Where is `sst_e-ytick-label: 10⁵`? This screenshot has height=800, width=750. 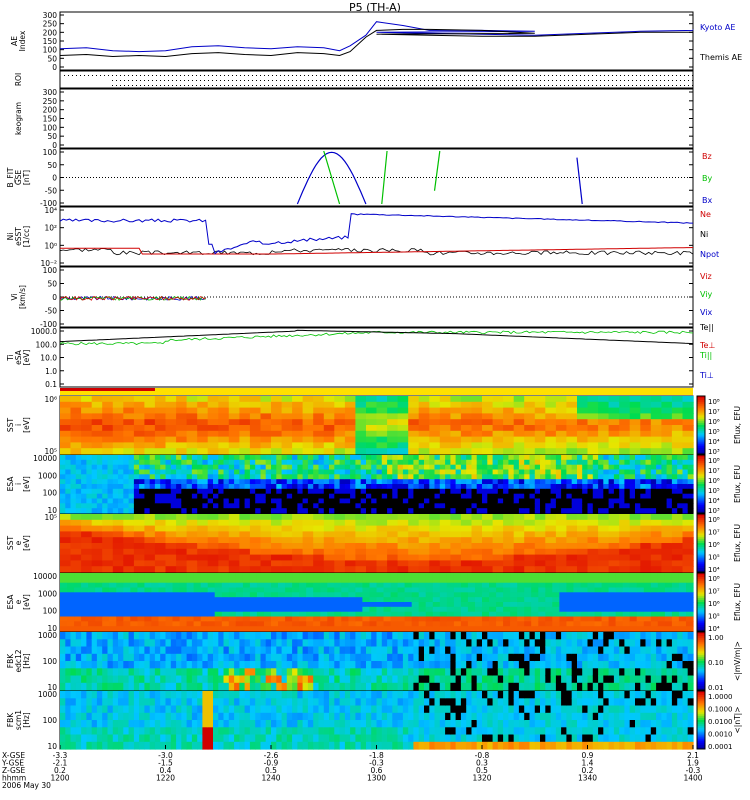
sst_e-ytick-label: 10⁵ is located at coordinates (50, 517).